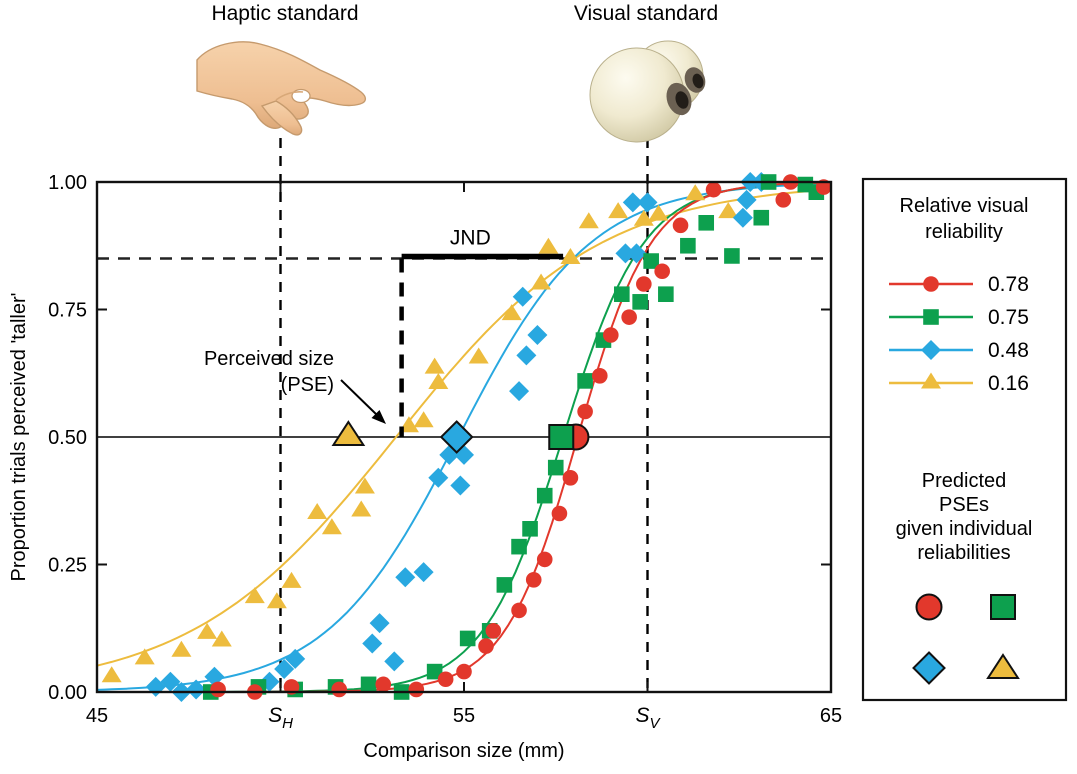 The height and width of the screenshot is (774, 1077). Describe the element at coordinates (470, 238) in the screenshot. I see `jnd-label: JND` at that location.